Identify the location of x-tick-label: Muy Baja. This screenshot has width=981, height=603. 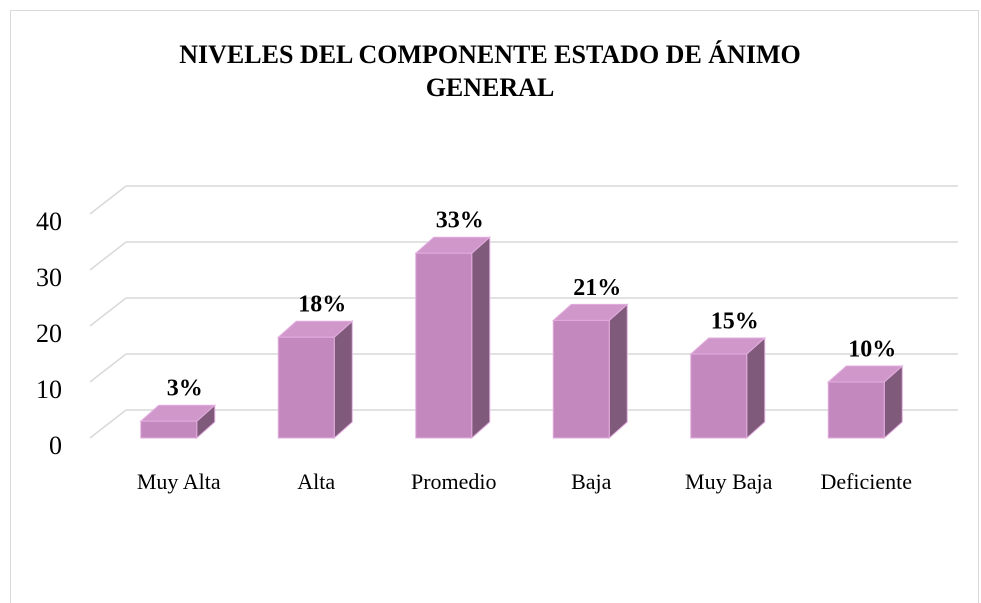
(729, 481).